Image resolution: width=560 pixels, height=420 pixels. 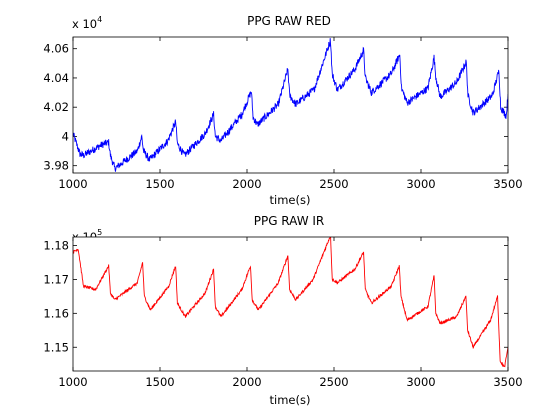 What do you see at coordinates (56, 166) in the screenshot?
I see `red-ytick-label: 3.98` at bounding box center [56, 166].